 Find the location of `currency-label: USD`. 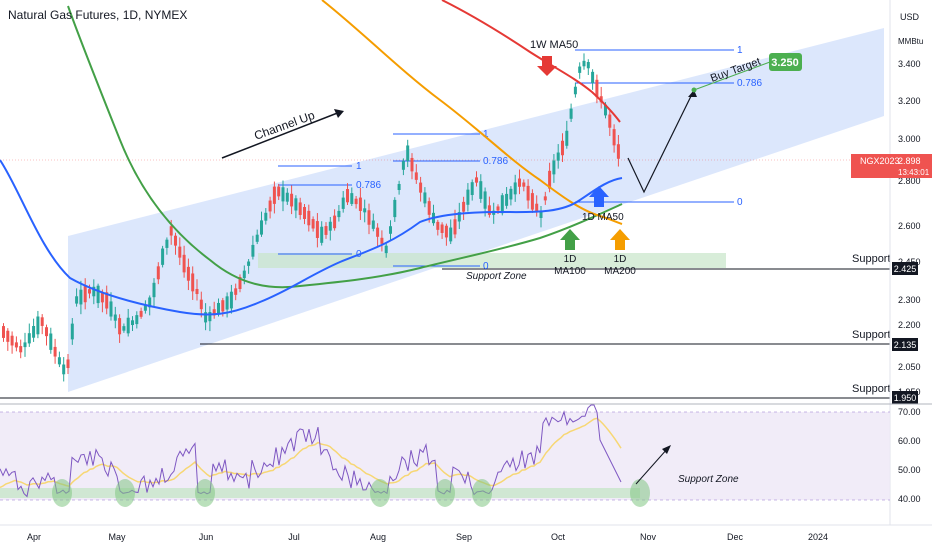

currency-label: USD is located at coordinates (910, 17).